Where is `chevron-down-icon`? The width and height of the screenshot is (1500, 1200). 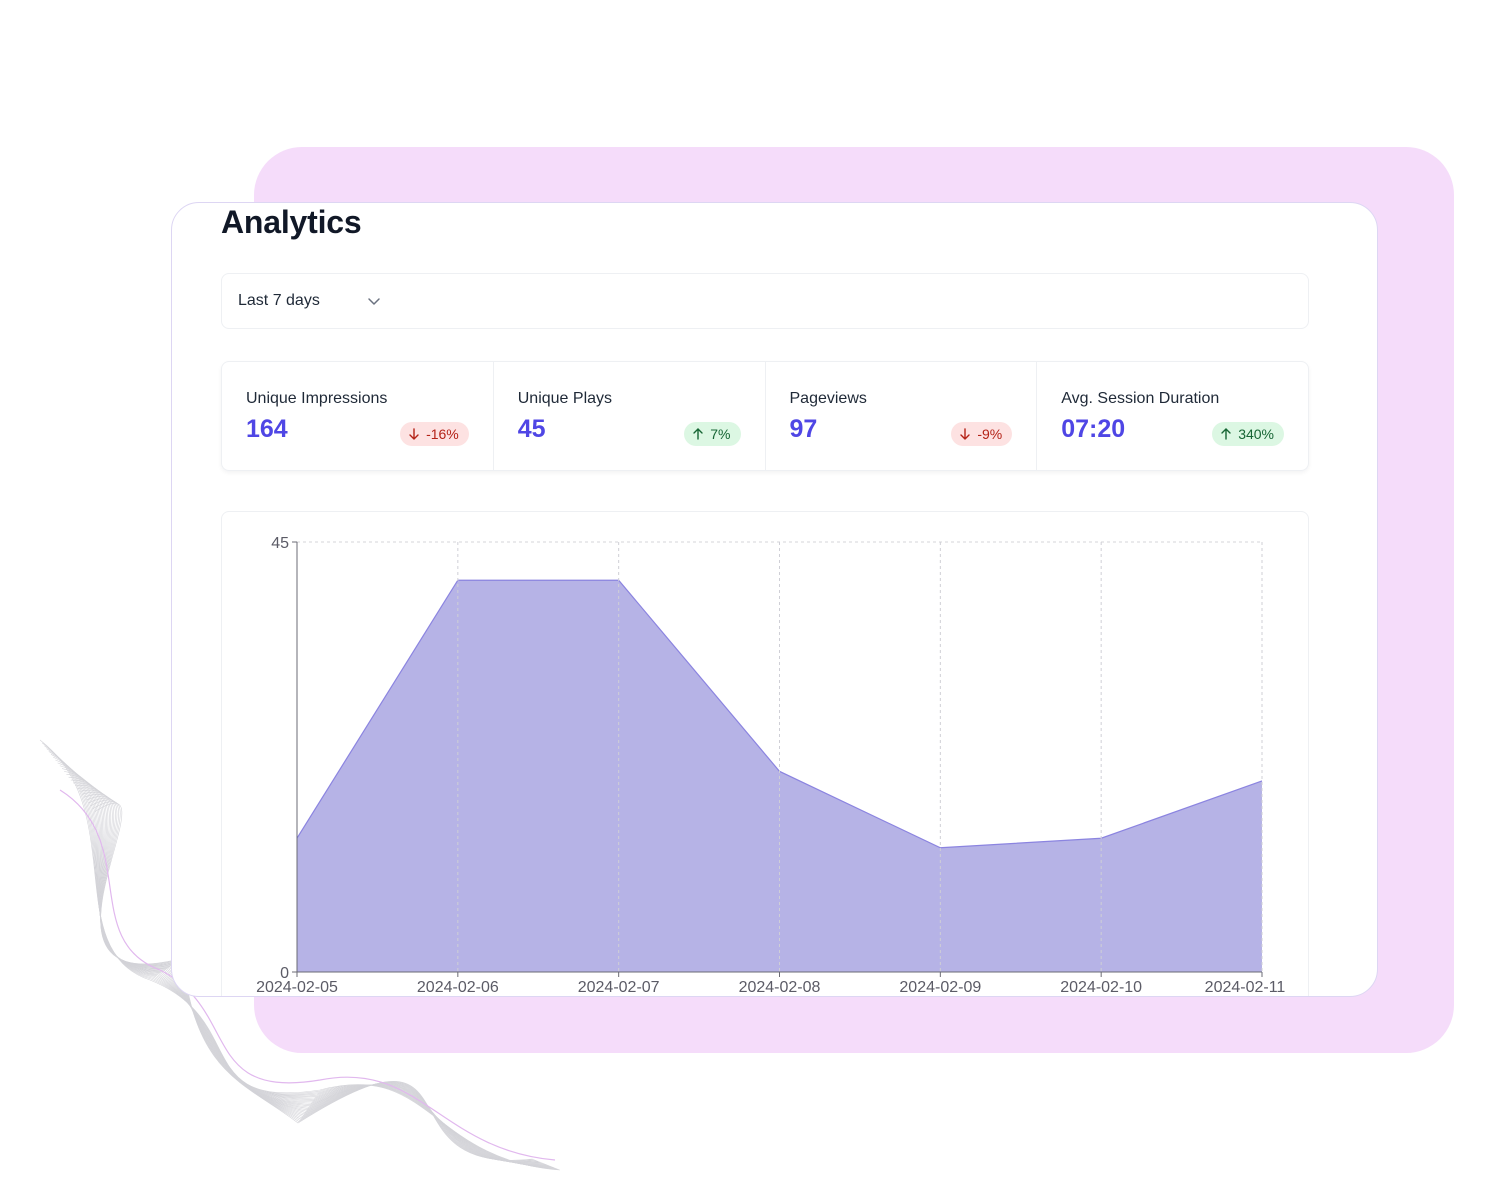 chevron-down-icon is located at coordinates (374, 301).